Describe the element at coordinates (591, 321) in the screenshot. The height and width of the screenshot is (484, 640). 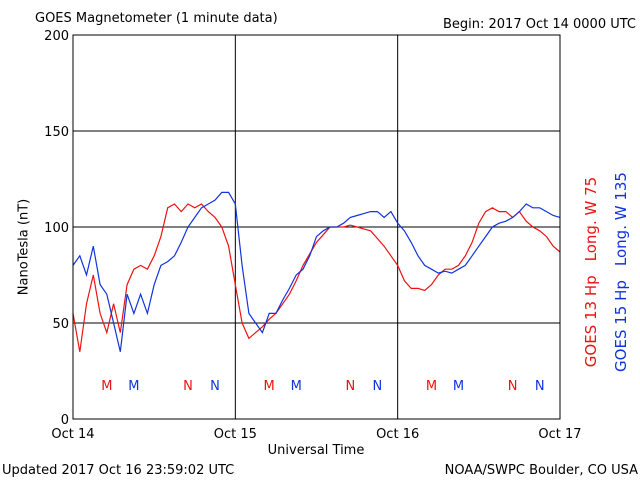
I see `legend-name: GOES 13 Hp` at that location.